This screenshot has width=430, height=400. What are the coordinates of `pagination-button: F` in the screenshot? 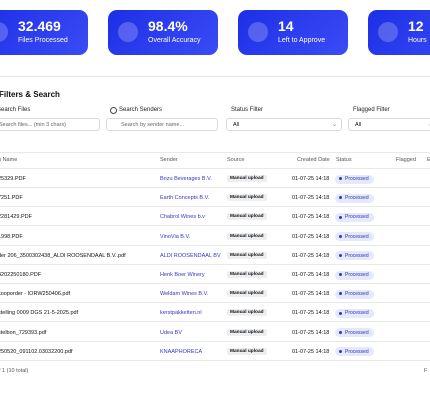 It's located at (426, 371).